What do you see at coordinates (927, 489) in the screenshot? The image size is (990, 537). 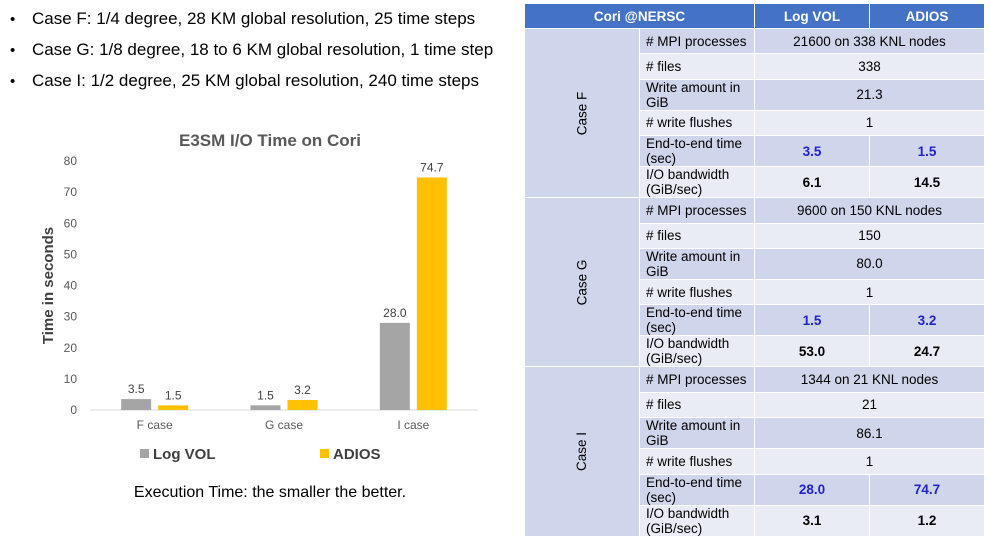 I see `value-cell-adios: 74.7` at bounding box center [927, 489].